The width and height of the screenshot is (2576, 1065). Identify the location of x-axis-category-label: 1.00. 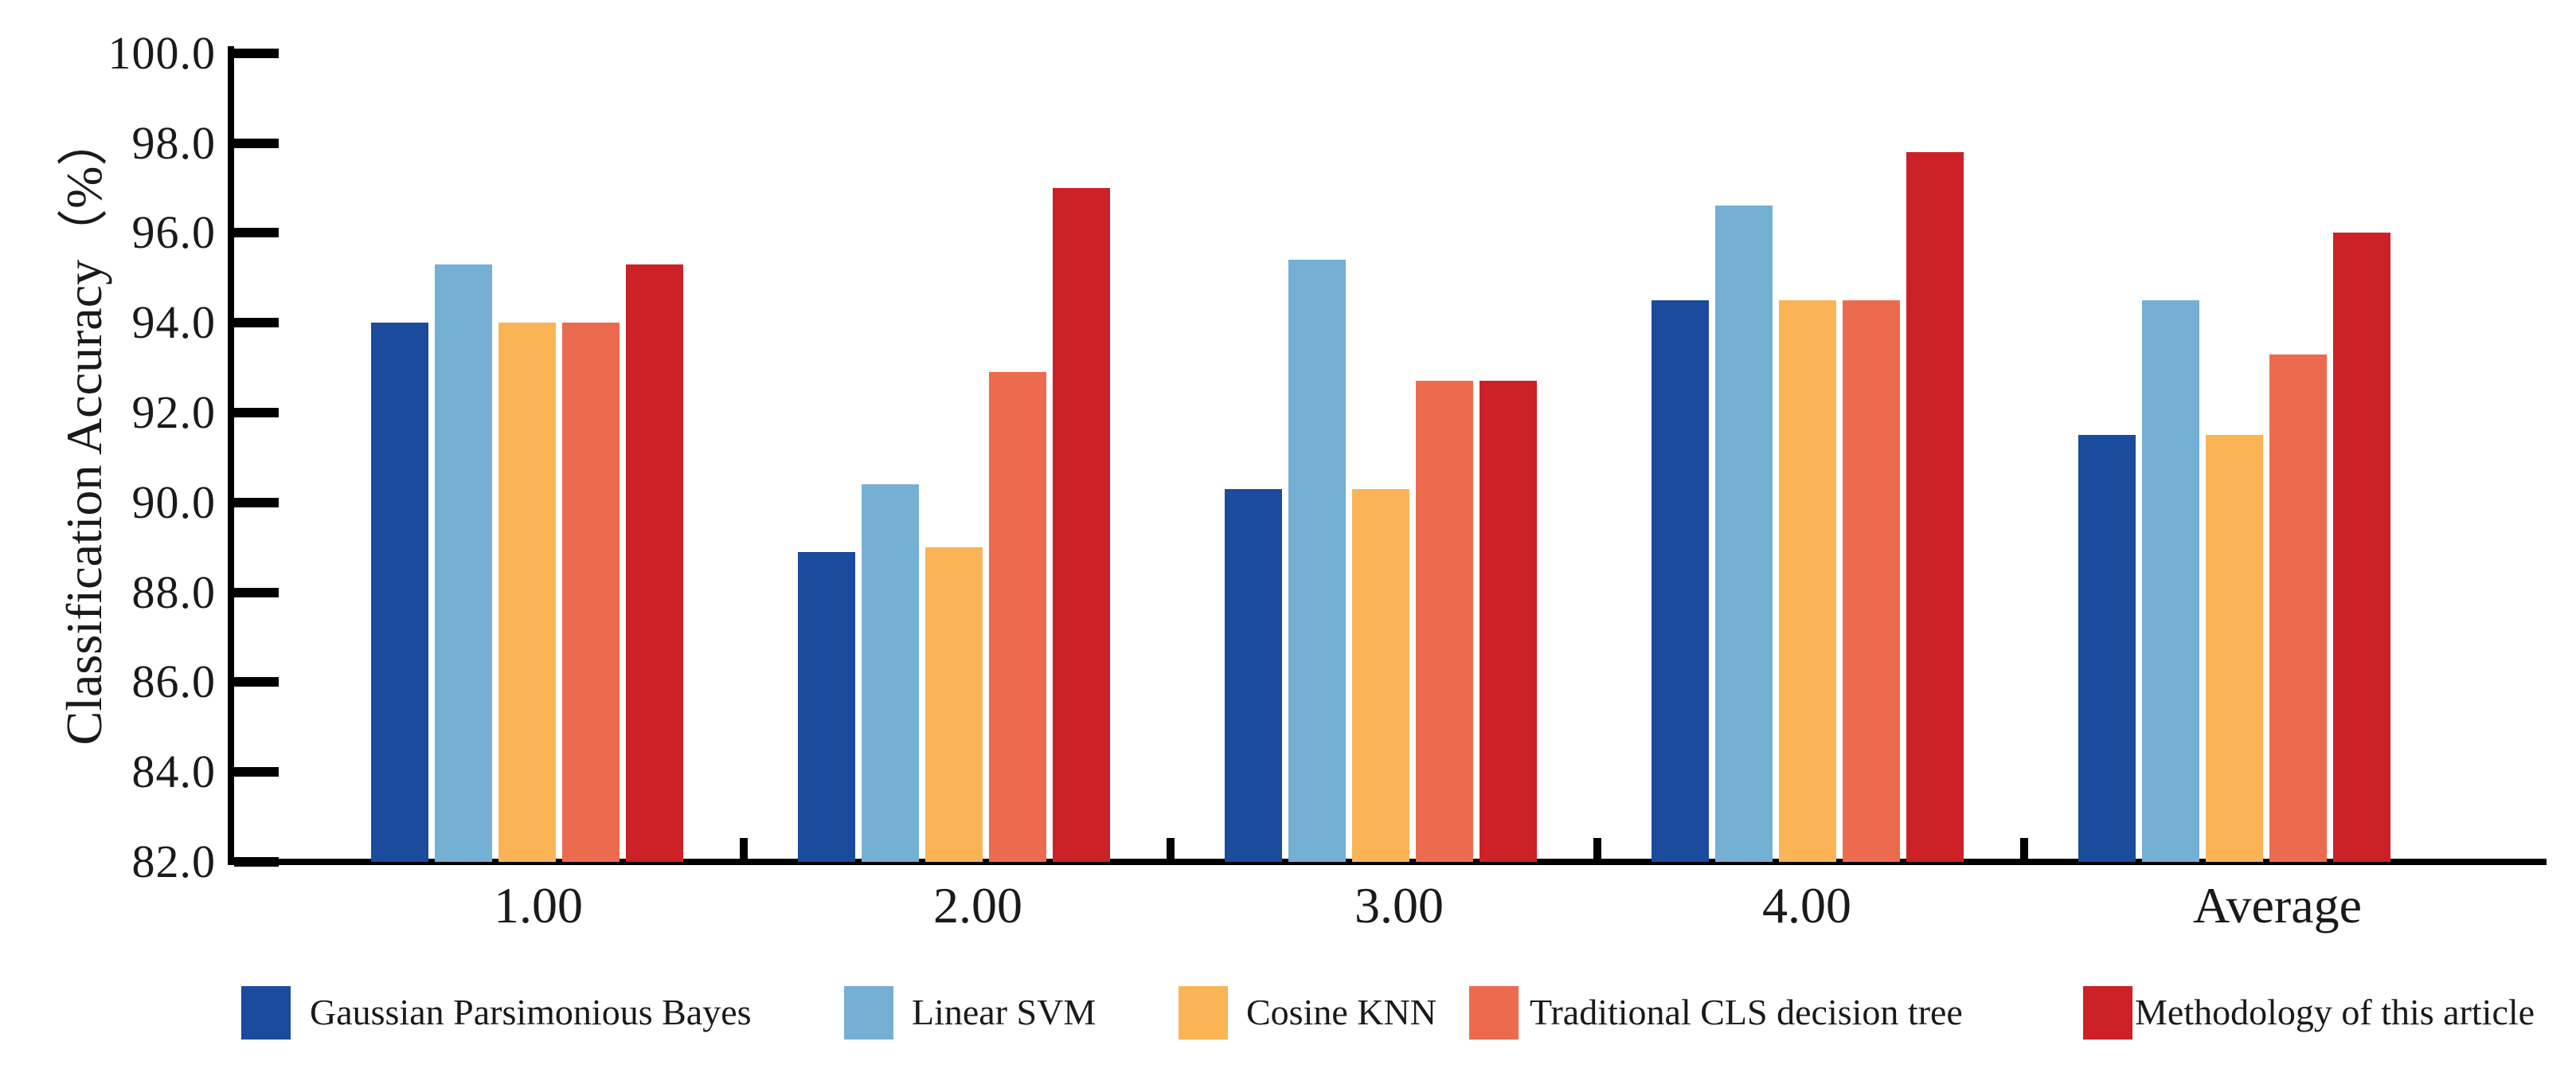
(538, 905).